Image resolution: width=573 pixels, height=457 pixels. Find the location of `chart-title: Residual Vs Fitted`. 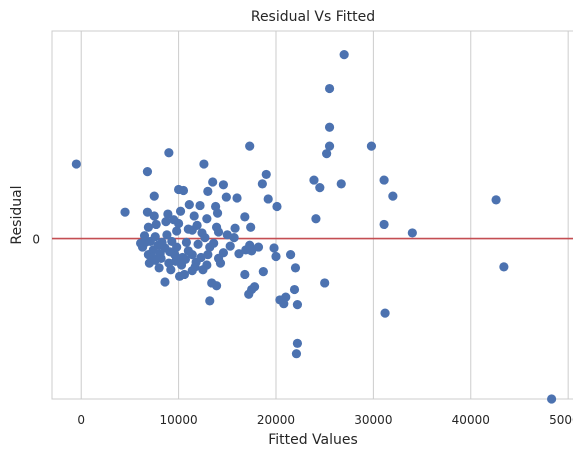

chart-title: Residual Vs Fitted is located at coordinates (313, 17).